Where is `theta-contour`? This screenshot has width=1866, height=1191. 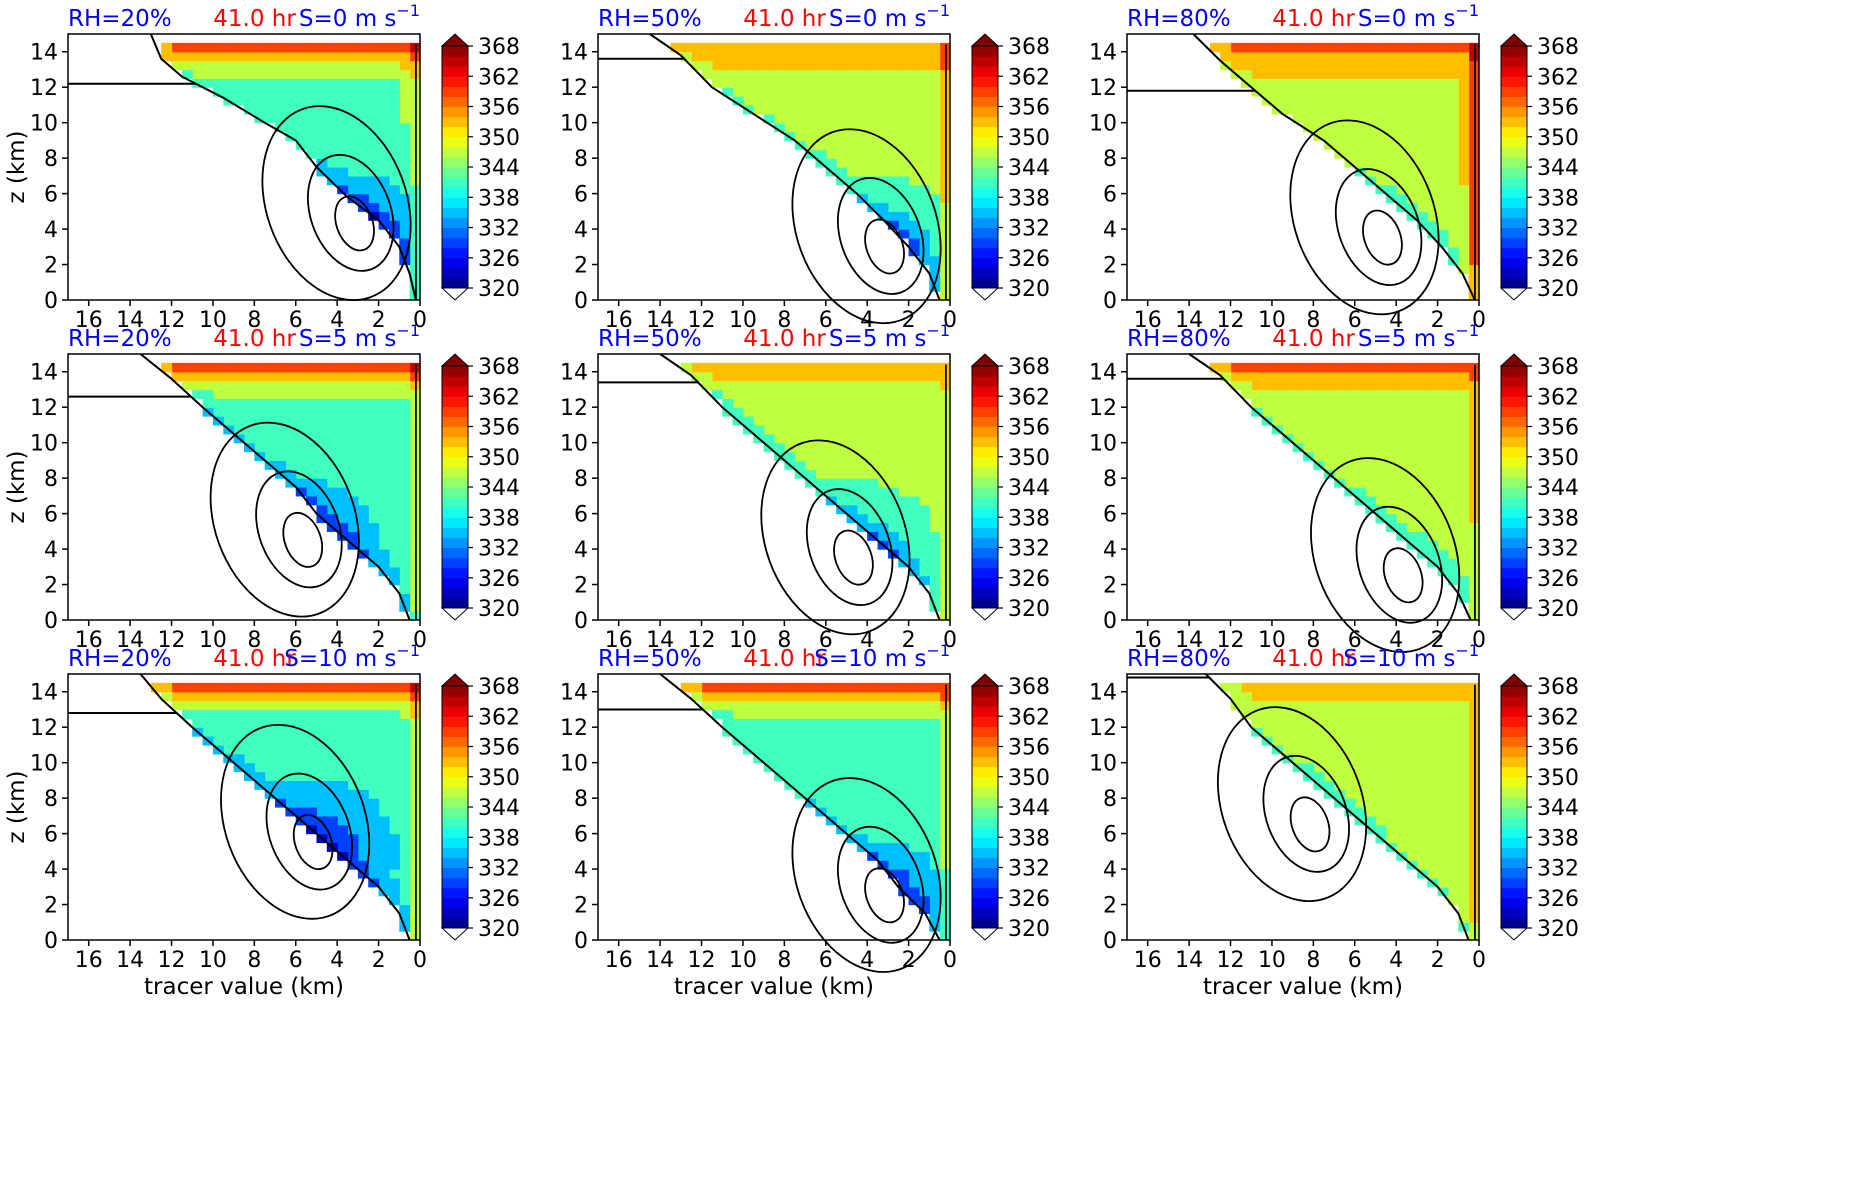
theta-contour is located at coordinates (303, 539).